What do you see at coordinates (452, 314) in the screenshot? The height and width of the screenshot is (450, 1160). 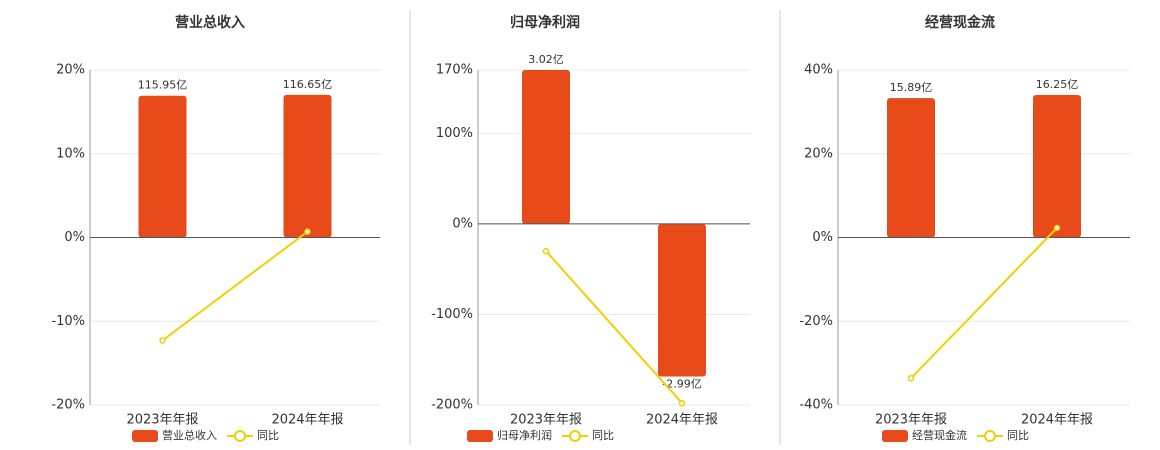 I see `y-tick-label: -100%` at bounding box center [452, 314].